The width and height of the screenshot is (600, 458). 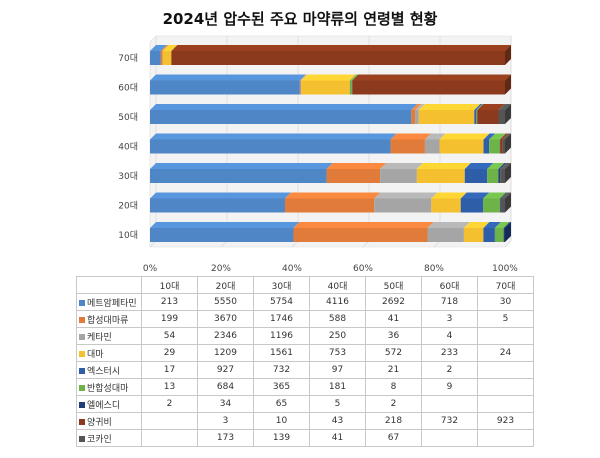 What do you see at coordinates (99, 422) in the screenshot?
I see `legend-label: 양귀비` at bounding box center [99, 422].